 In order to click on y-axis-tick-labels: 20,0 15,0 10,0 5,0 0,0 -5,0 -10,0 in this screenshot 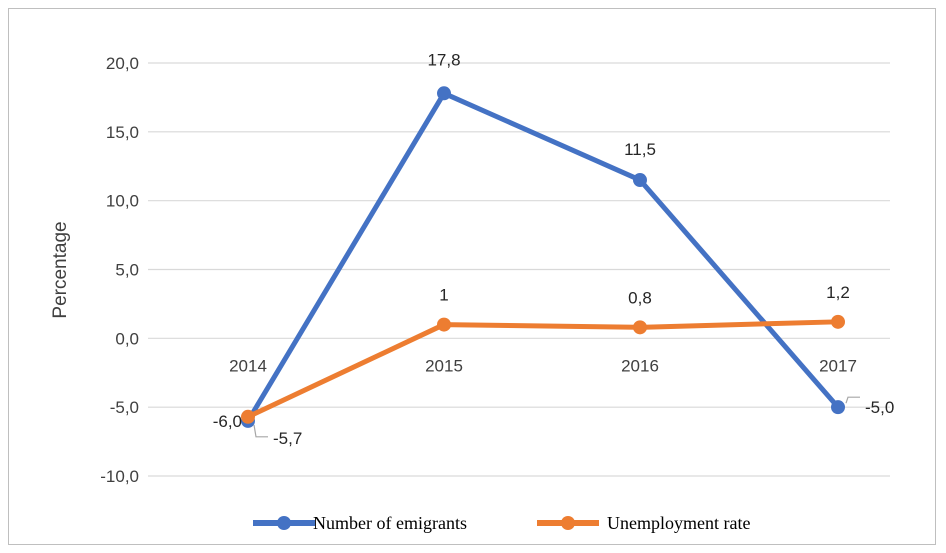, I will do `click(119, 270)`.